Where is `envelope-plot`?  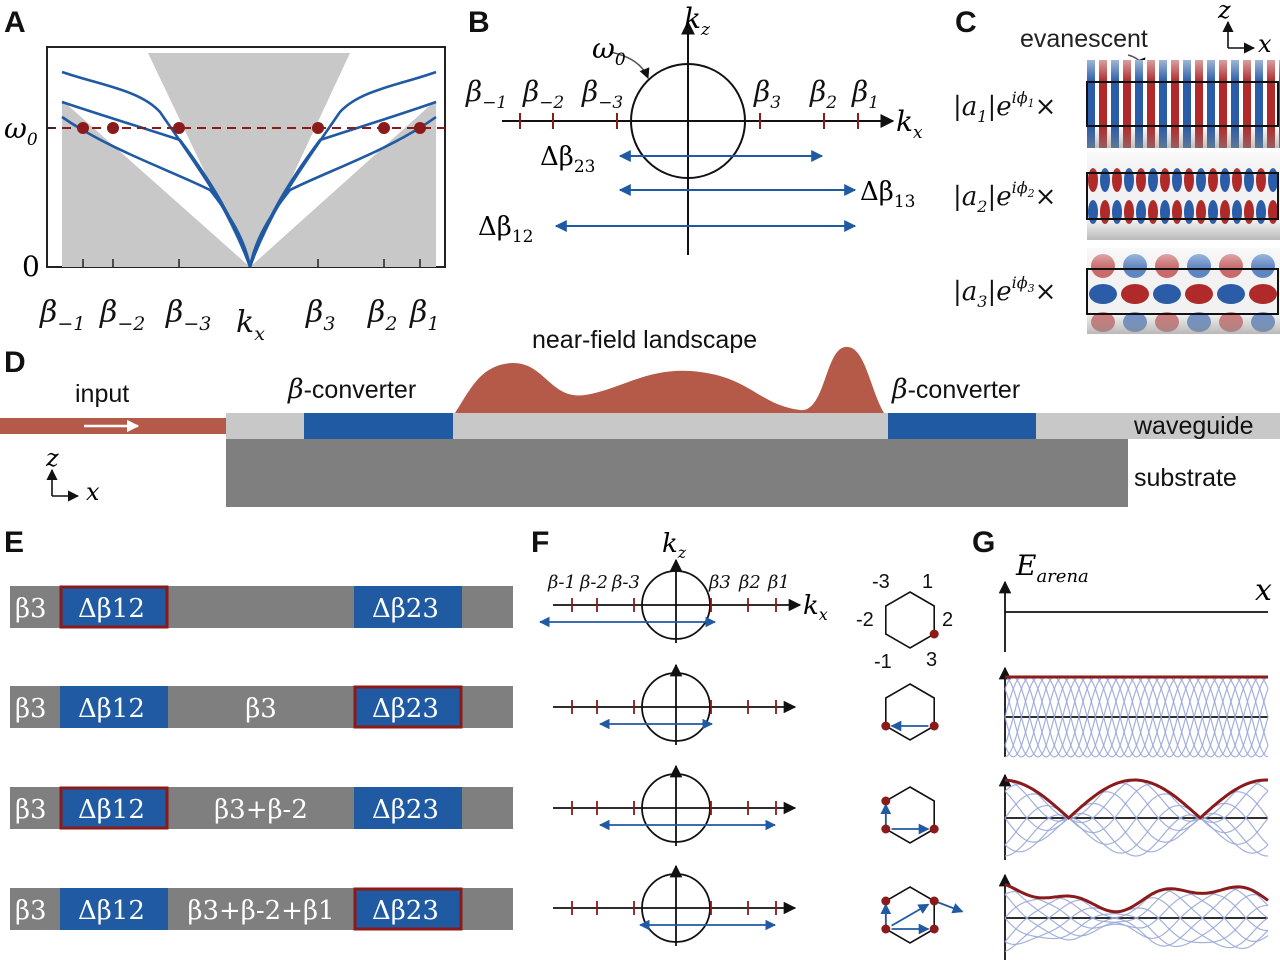 envelope-plot is located at coordinates (1133, 916).